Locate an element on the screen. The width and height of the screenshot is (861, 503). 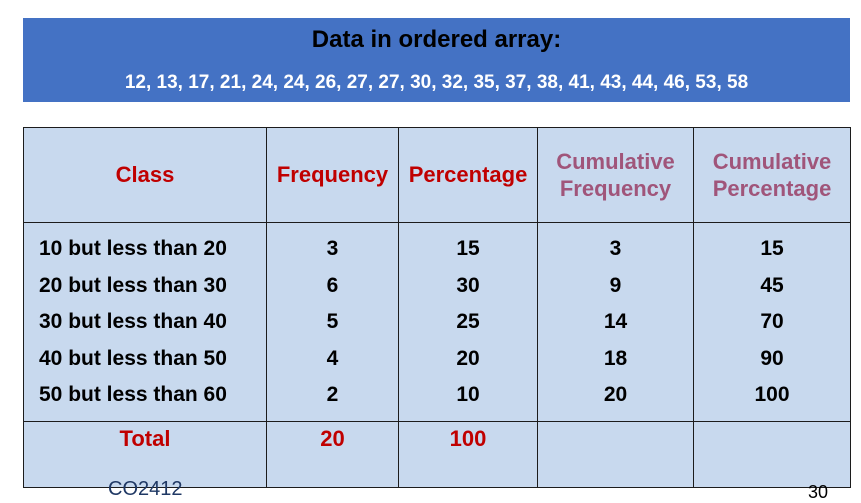
percentage-cell: 25 is located at coordinates (468, 321).